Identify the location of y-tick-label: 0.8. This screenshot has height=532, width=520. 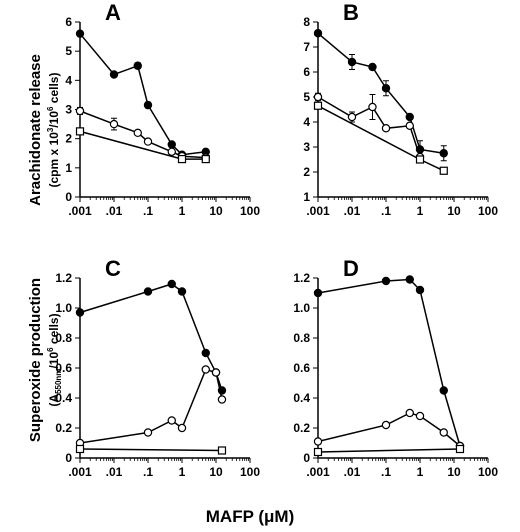
(63, 338).